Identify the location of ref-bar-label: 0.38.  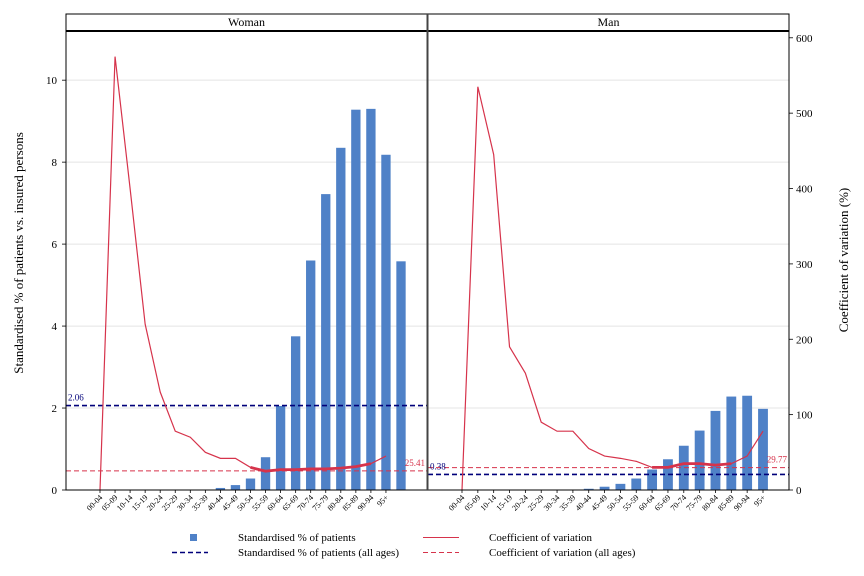
(438, 466).